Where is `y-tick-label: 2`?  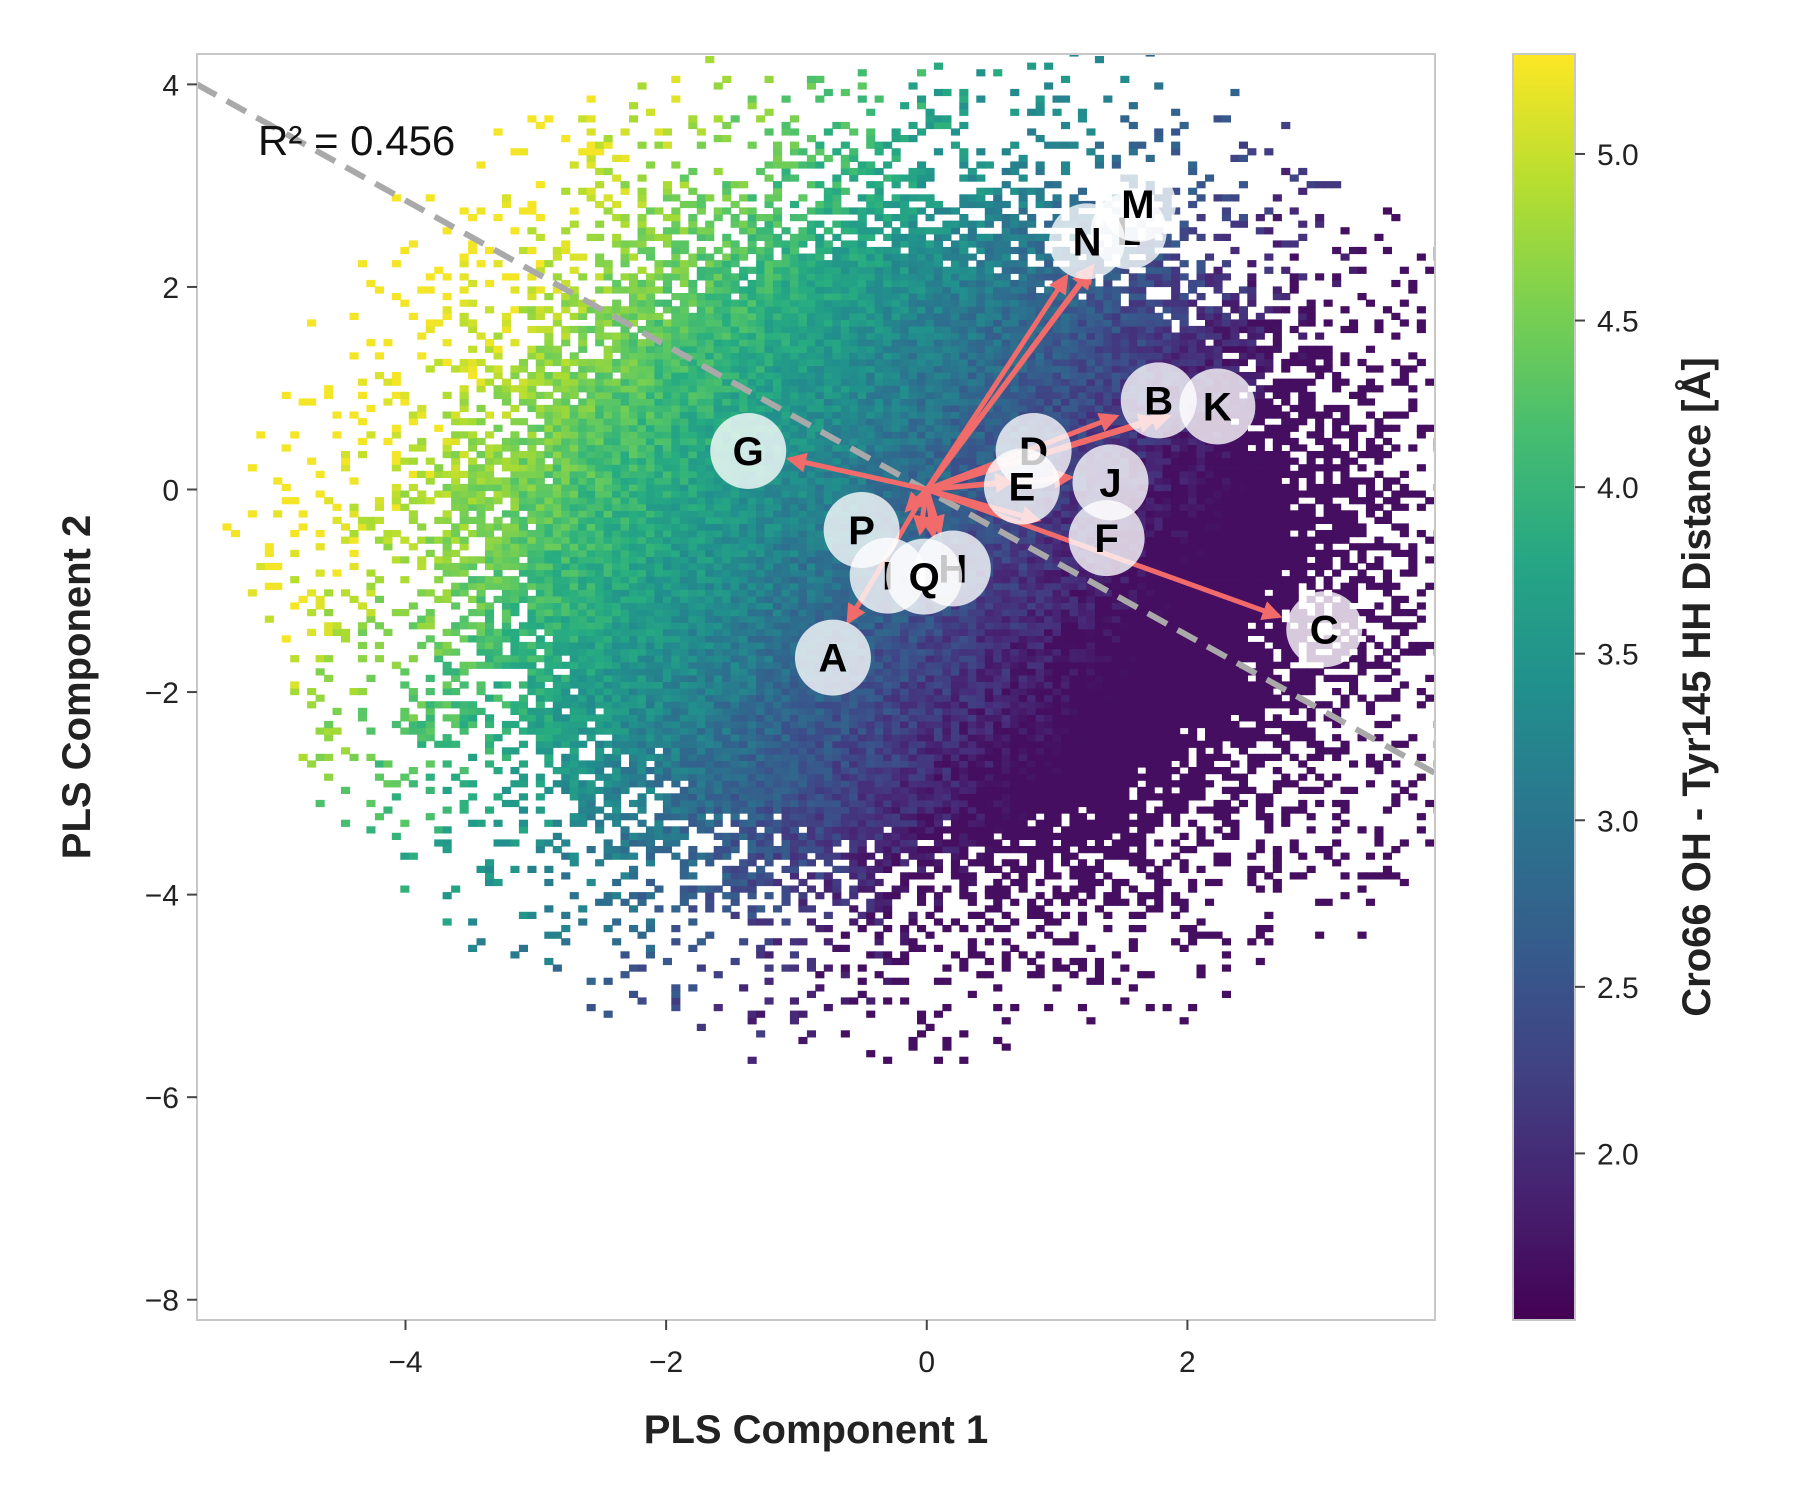
y-tick-label: 2 is located at coordinates (170, 288).